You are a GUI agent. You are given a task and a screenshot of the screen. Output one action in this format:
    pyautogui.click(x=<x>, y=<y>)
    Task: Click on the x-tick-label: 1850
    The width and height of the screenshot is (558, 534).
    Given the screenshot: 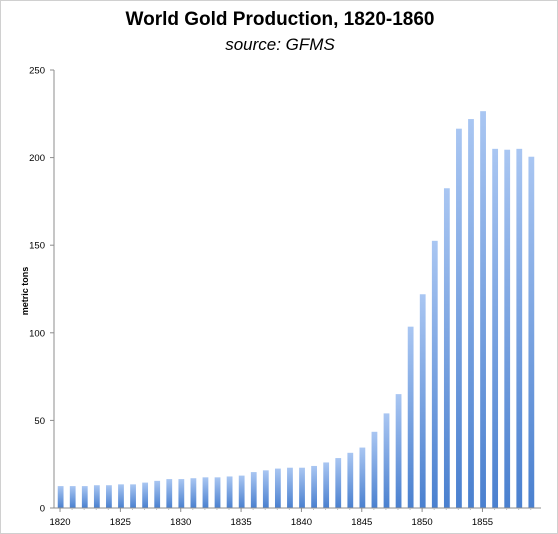 What is the action you would take?
    pyautogui.click(x=422, y=522)
    